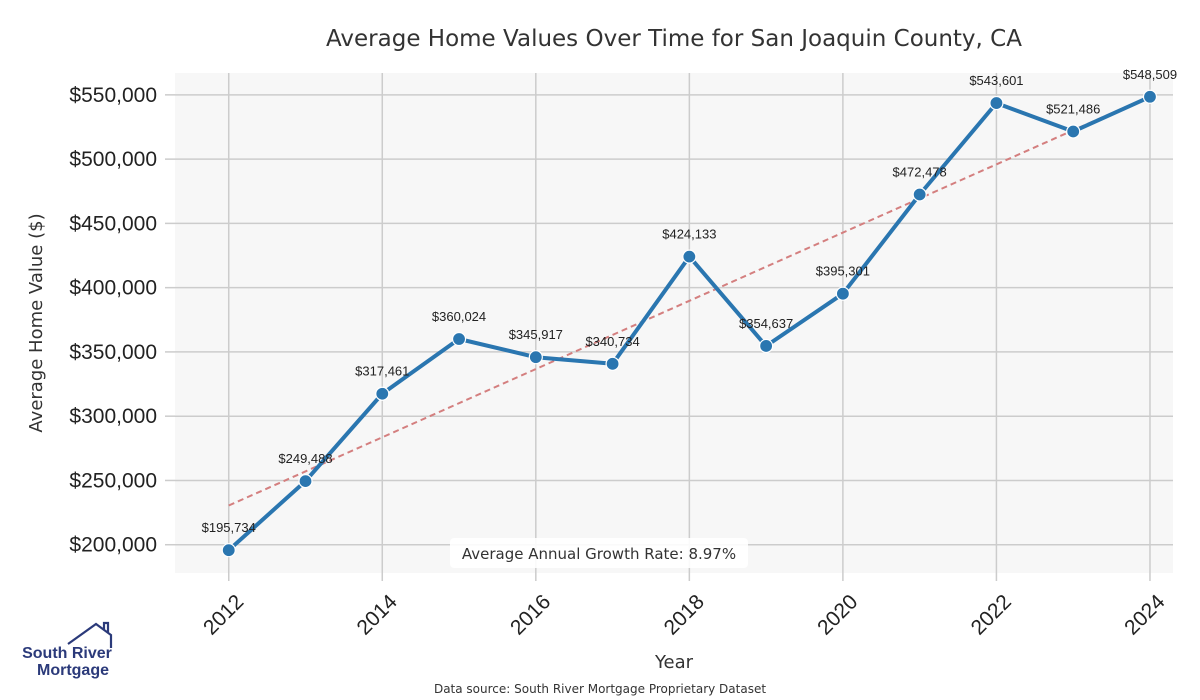 The width and height of the screenshot is (1200, 700). Describe the element at coordinates (67, 653) in the screenshot. I see `logo-line1: South River` at that location.